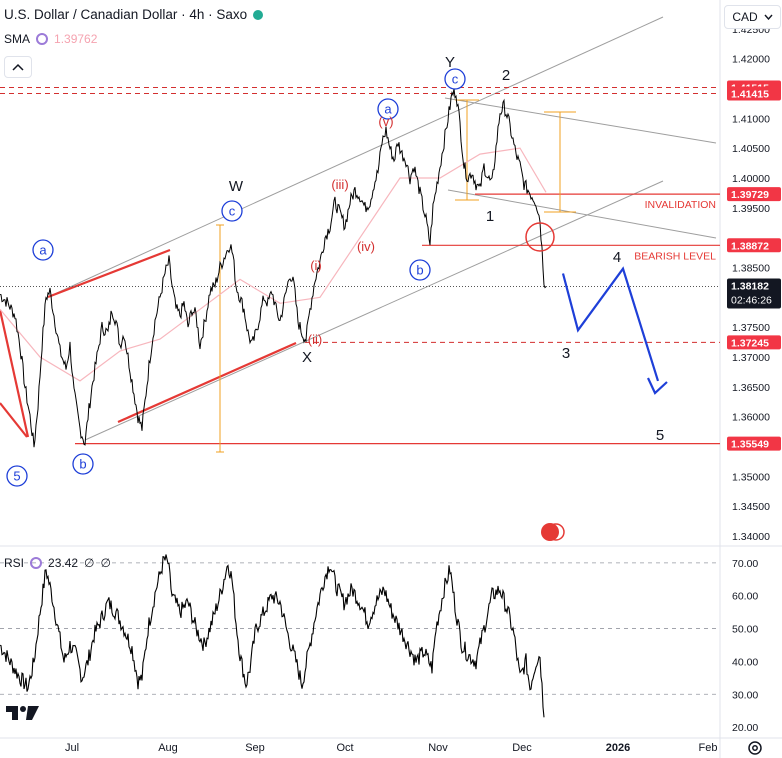 This screenshot has width=782, height=758. What do you see at coordinates (751, 507) in the screenshot?
I see `price-tick-label: 1.34500` at bounding box center [751, 507].